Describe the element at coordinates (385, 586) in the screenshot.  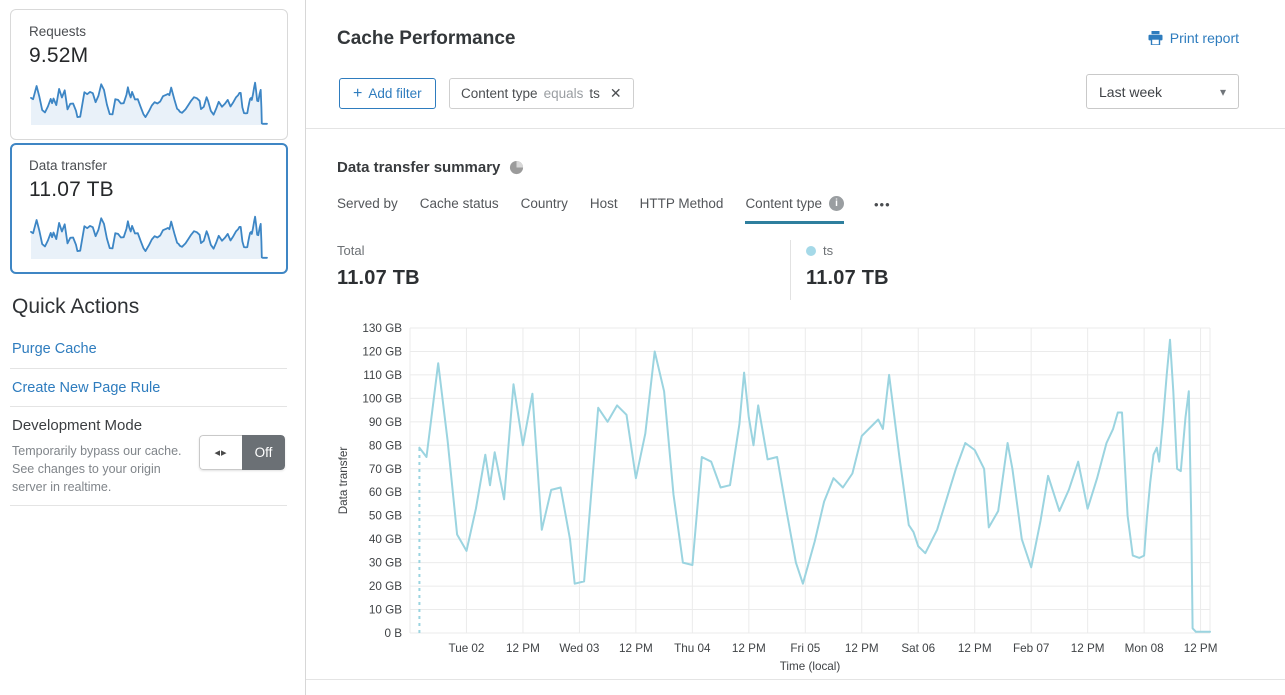
I see `svg-text: 20 GB` at that location.